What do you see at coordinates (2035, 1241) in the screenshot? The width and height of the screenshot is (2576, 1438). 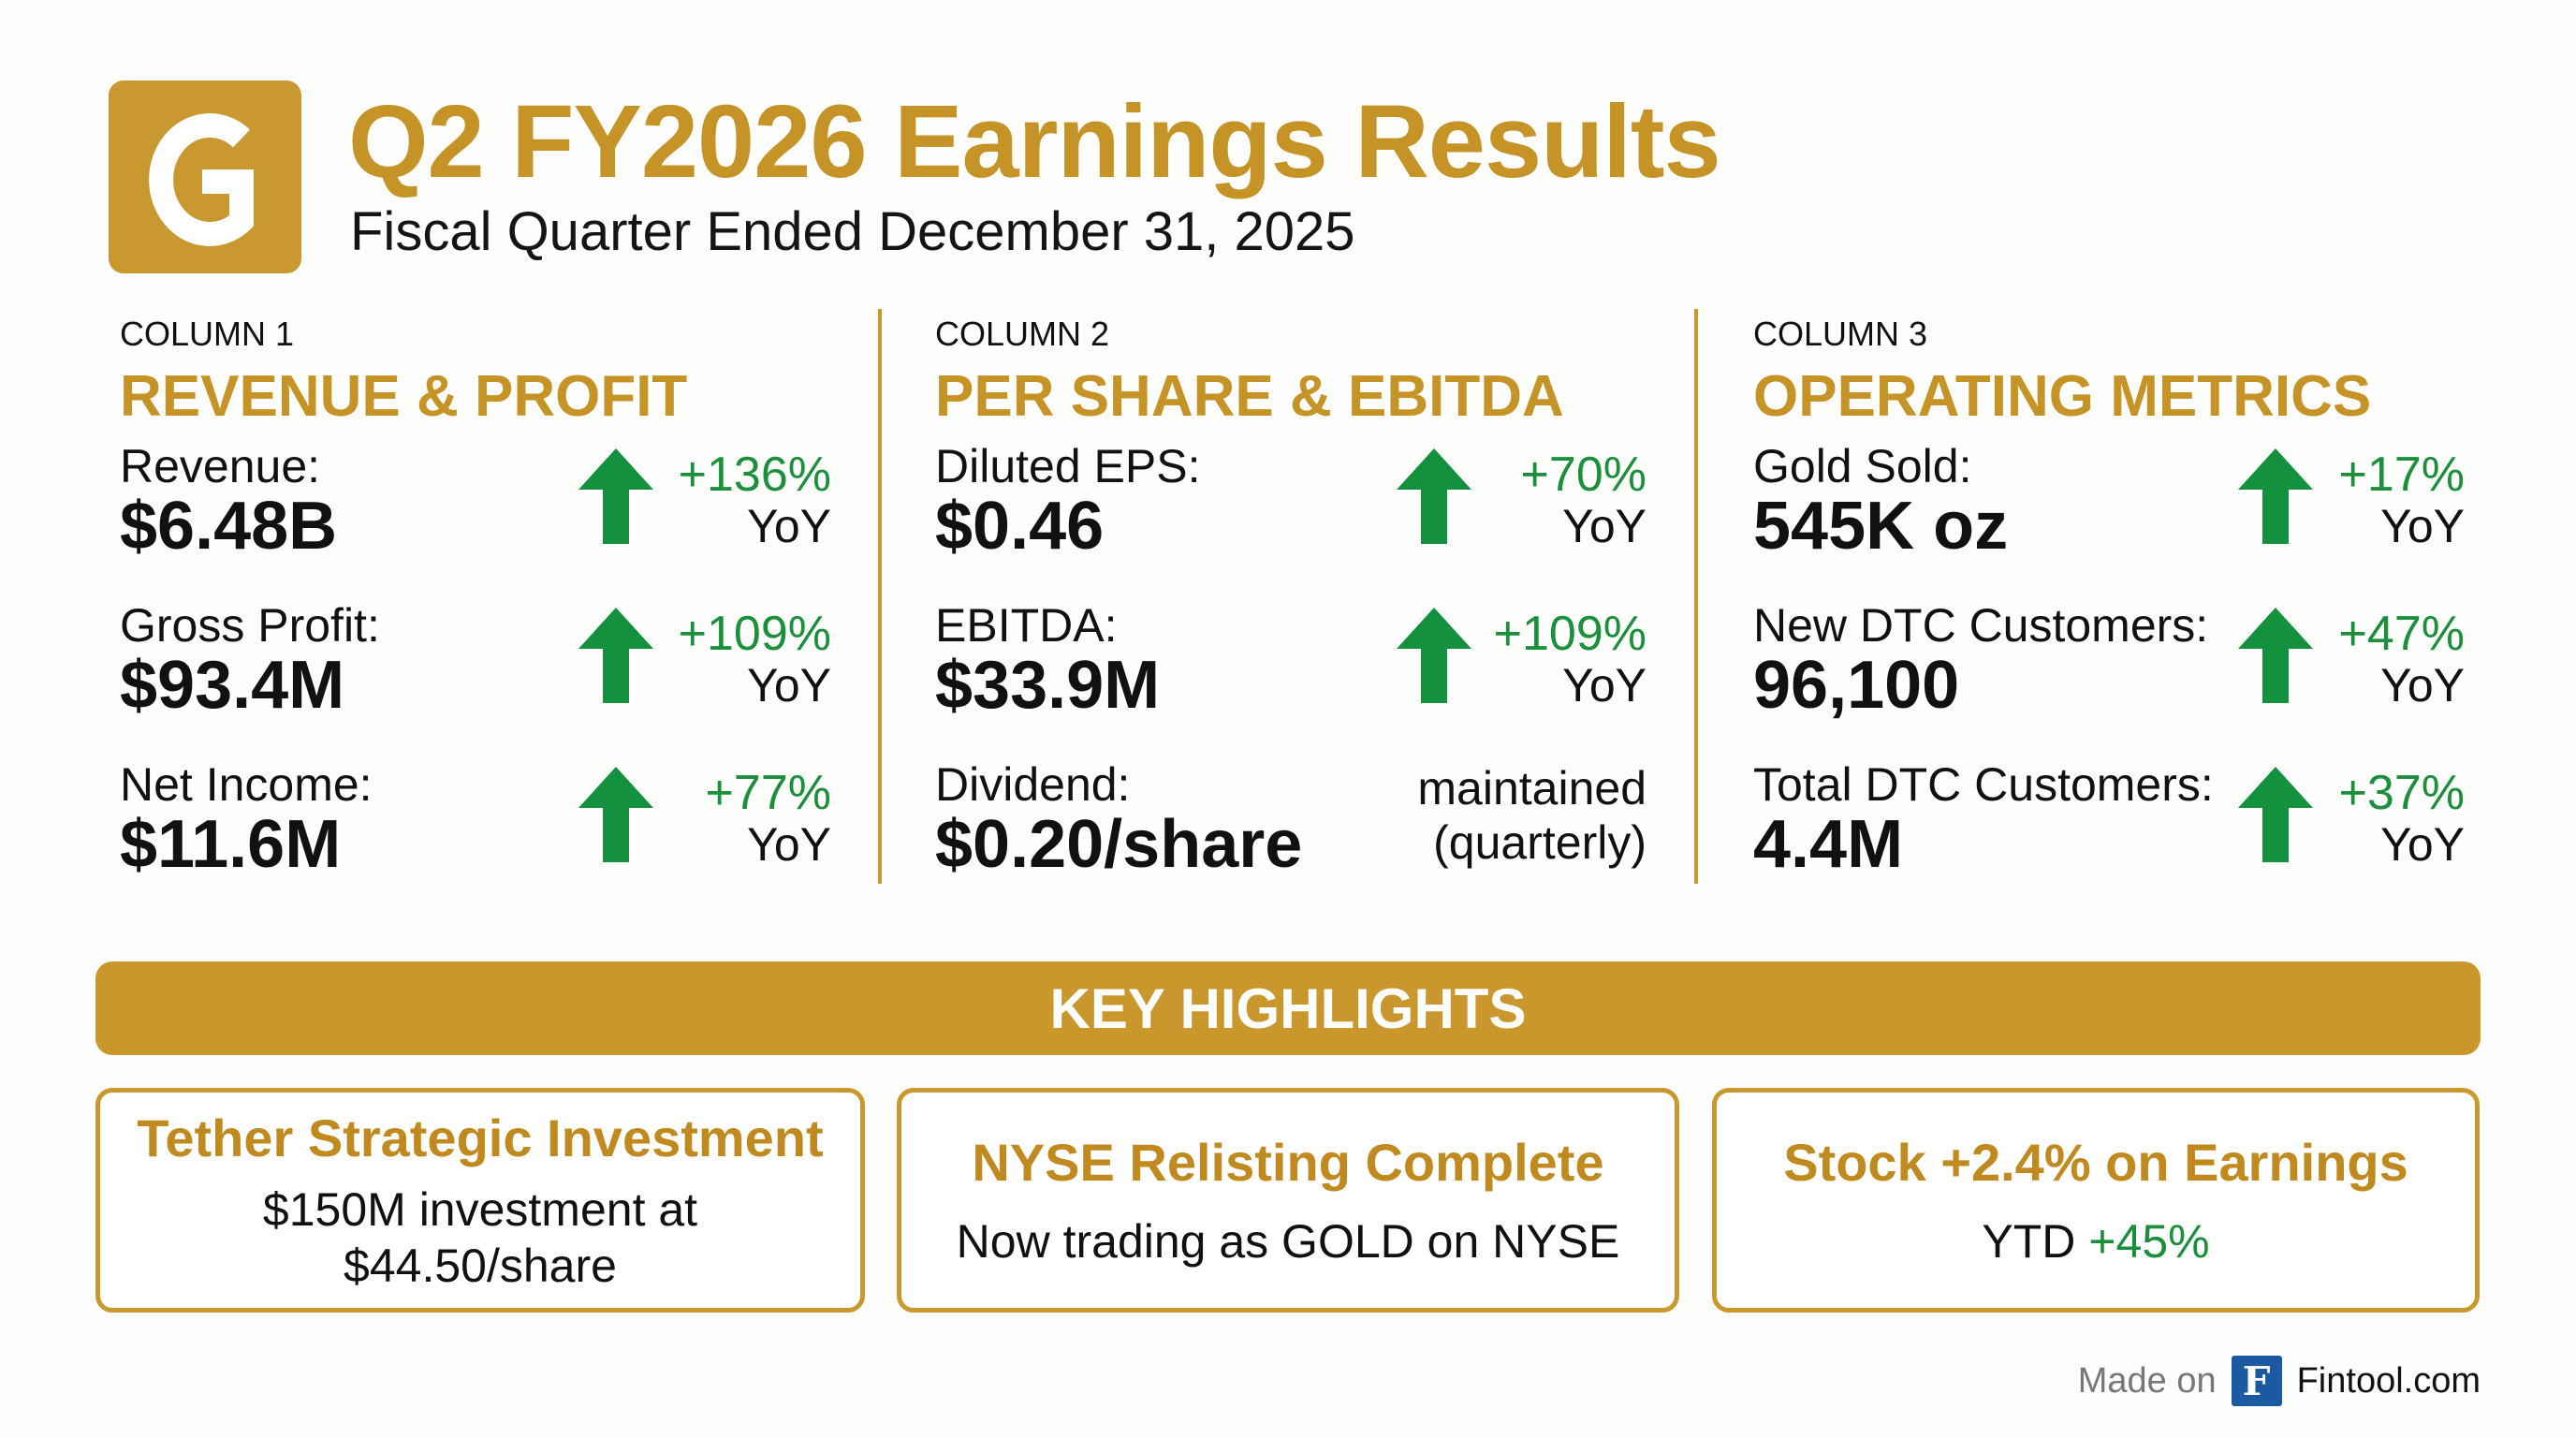 I see `highlight-body: YTD` at bounding box center [2035, 1241].